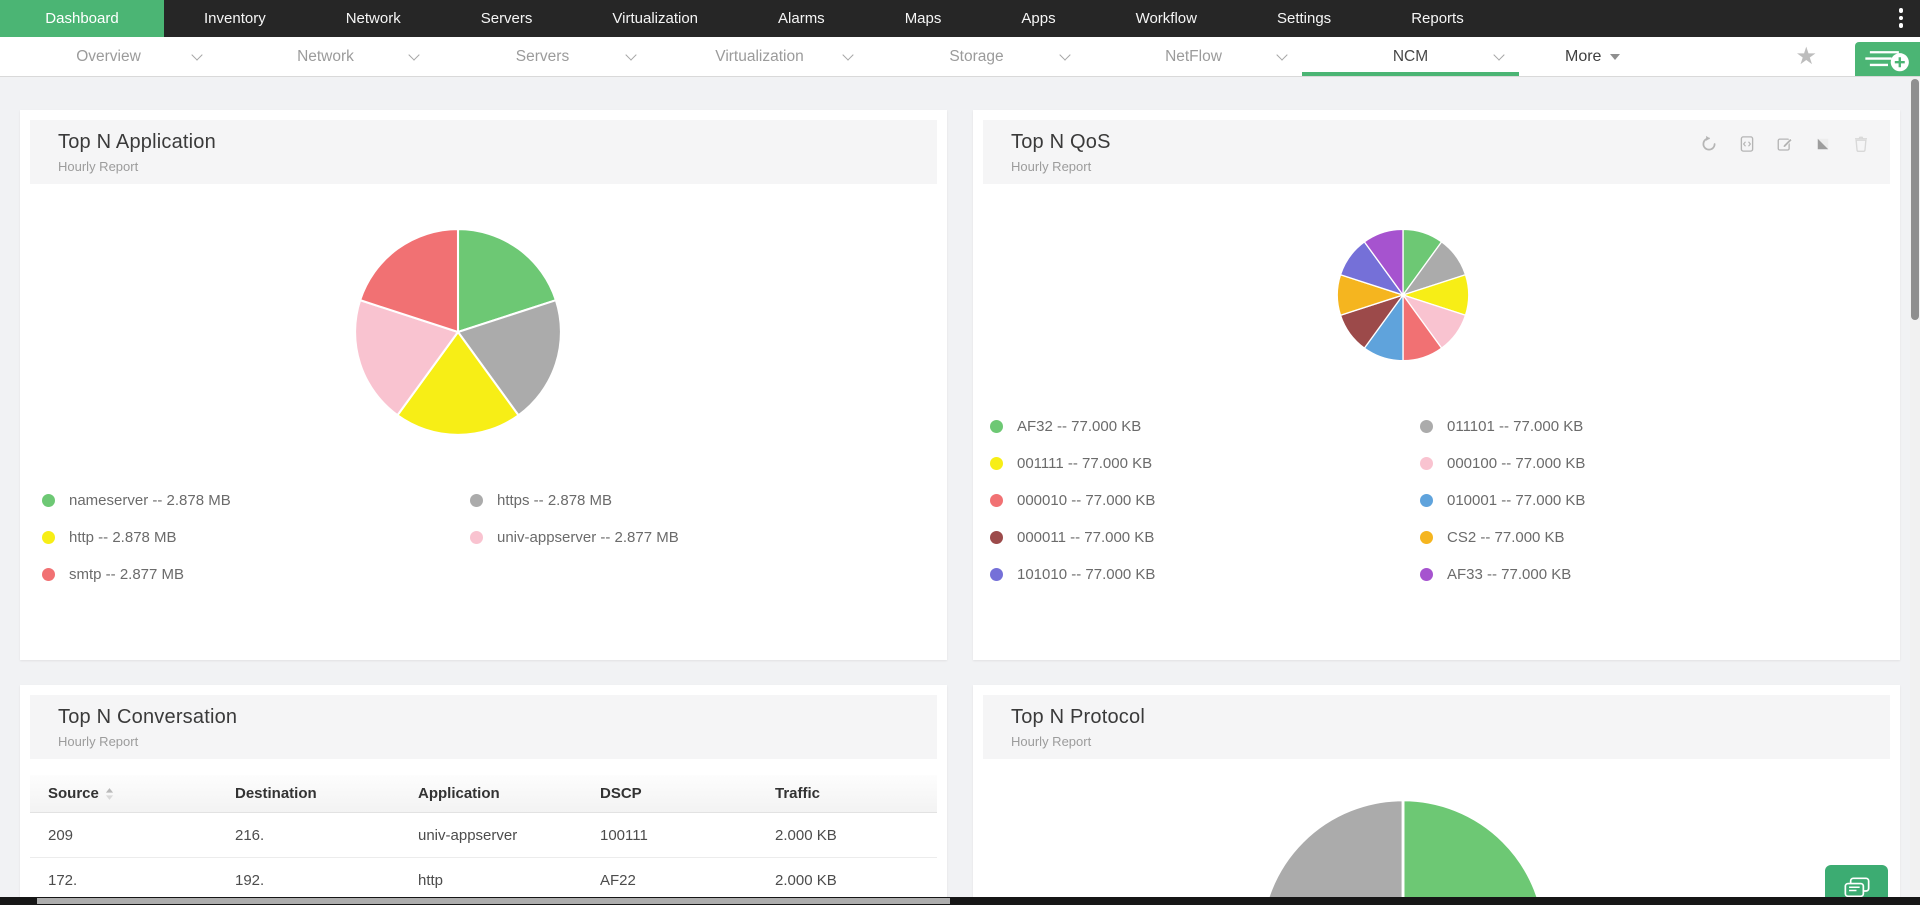 The height and width of the screenshot is (905, 1920). What do you see at coordinates (493, 901) in the screenshot?
I see `horizontal-scrollbar-thumb` at bounding box center [493, 901].